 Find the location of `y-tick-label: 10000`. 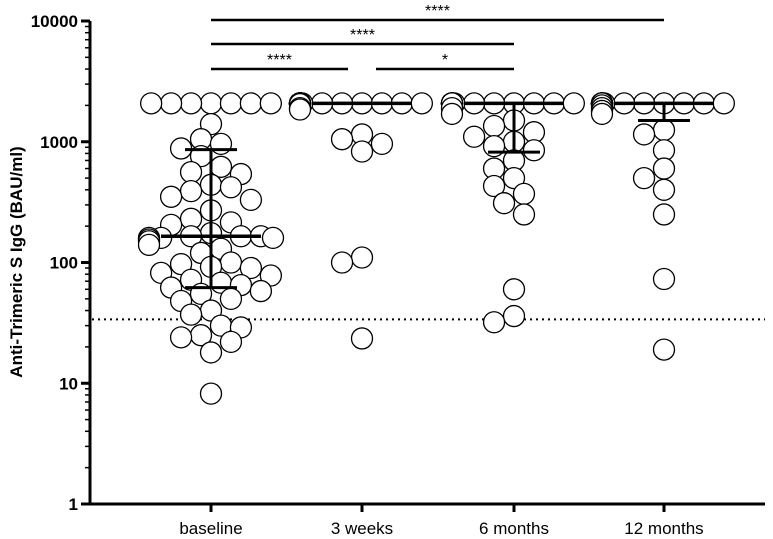

y-tick-label: 10000 is located at coordinates (54, 21).